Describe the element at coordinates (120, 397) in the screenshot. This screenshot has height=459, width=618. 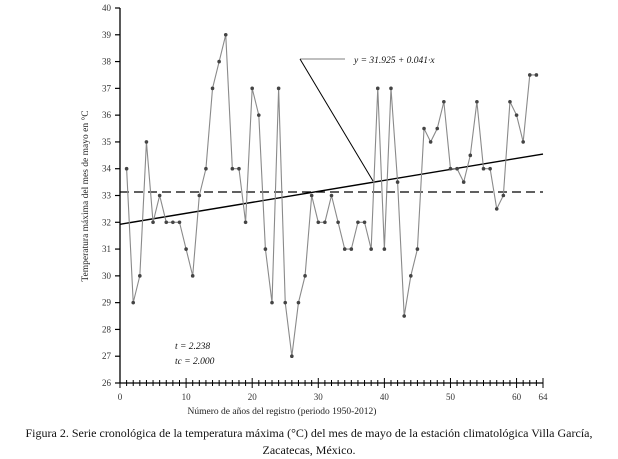
I see `x-tick-label: 0` at that location.